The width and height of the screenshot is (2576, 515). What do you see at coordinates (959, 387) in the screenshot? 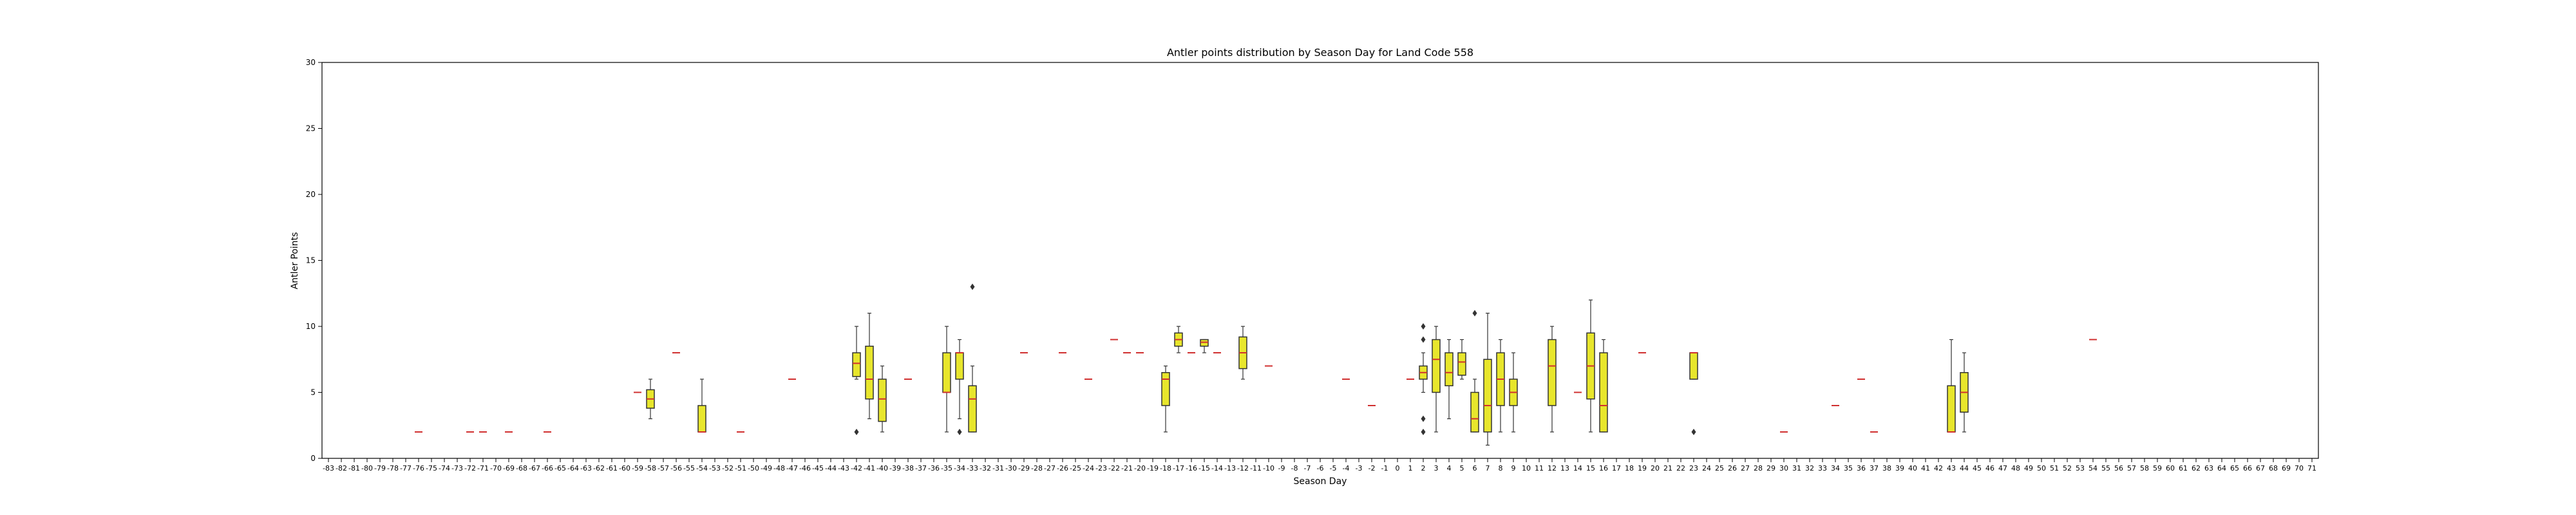
I see `box-day--34` at bounding box center [959, 387].